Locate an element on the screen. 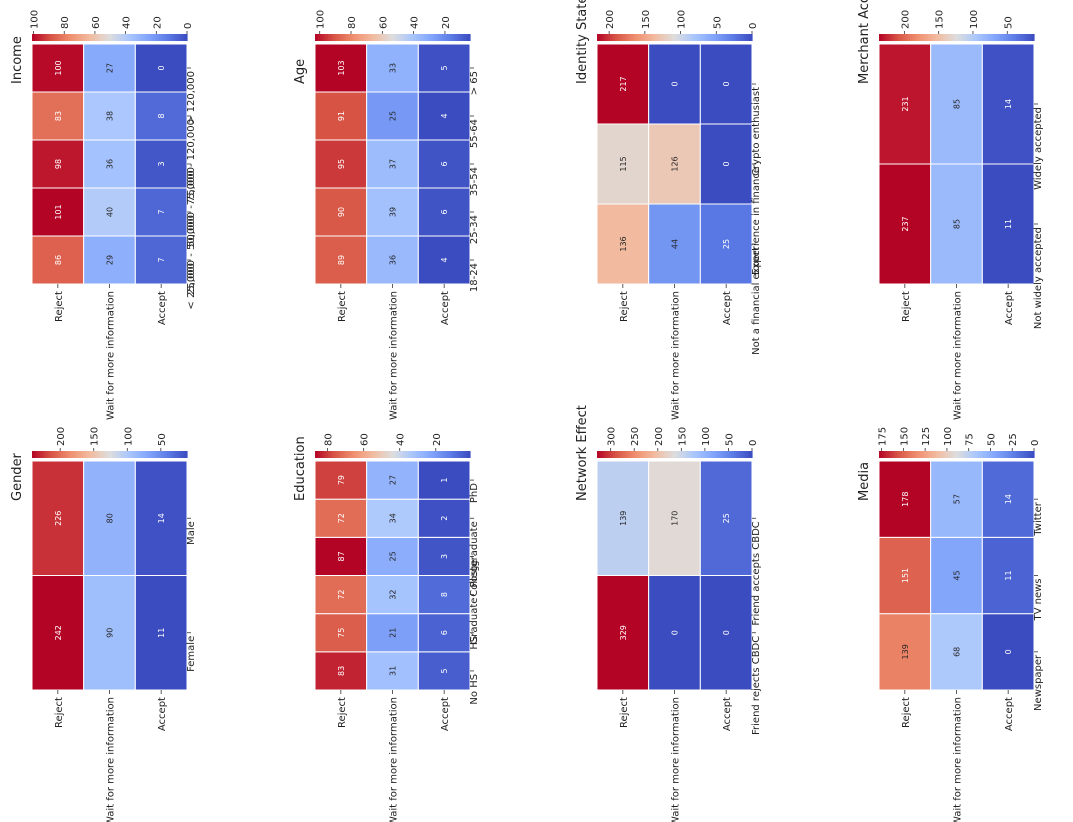 Image resolution: width=1073 pixels, height=822 pixels. colorbar-tick-label: 40 is located at coordinates (415, 22).